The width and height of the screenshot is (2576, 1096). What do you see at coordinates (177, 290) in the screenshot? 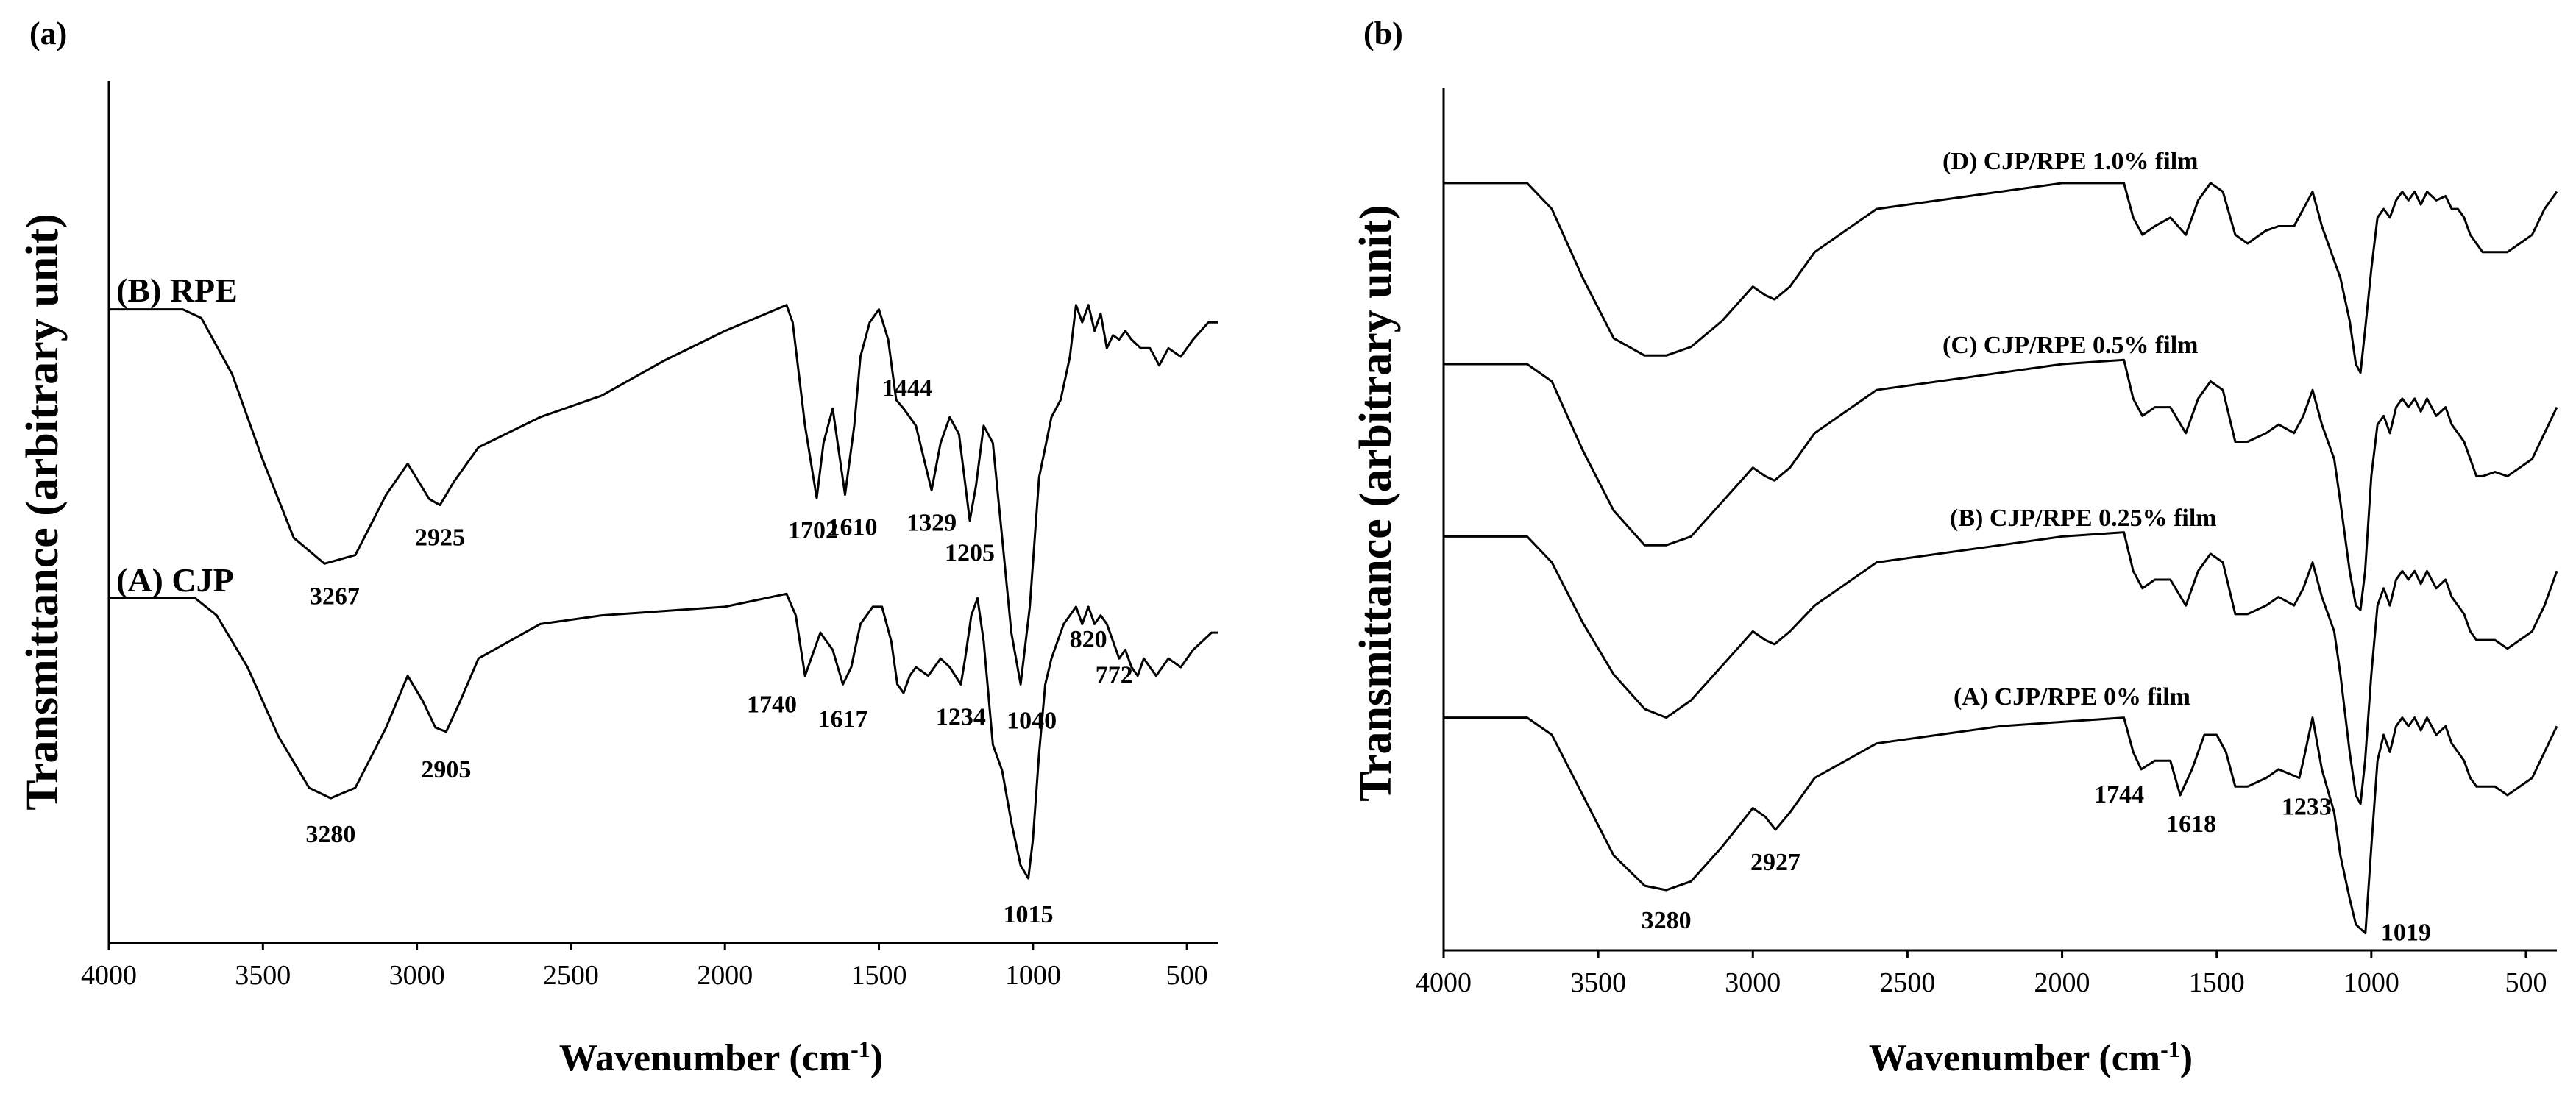
I see `series-label: (B) RPE` at bounding box center [177, 290].